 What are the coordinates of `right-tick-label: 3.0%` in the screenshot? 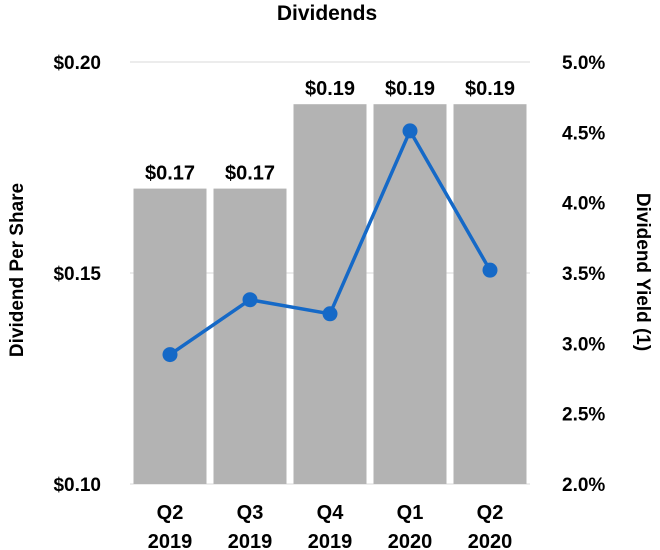 It's located at (583, 344).